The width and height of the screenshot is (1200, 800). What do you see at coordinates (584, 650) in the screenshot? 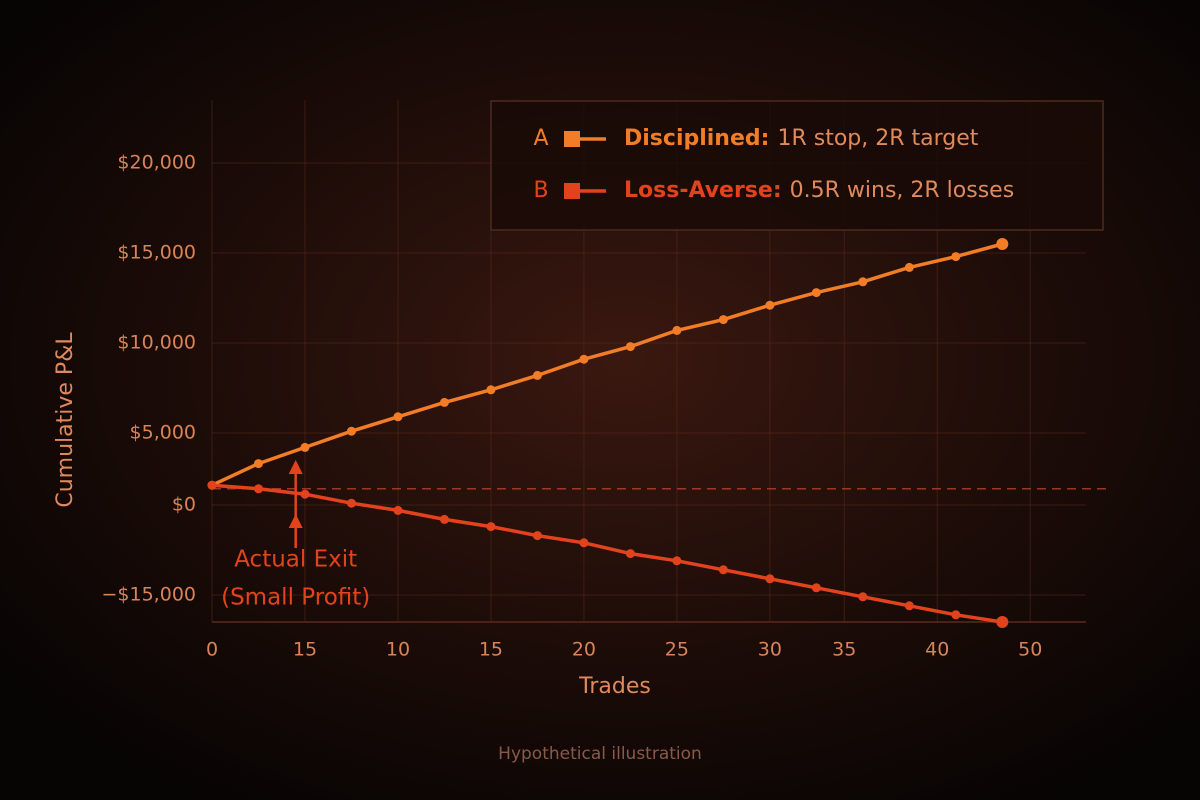
I see `x-tick-label: 20` at bounding box center [584, 650].